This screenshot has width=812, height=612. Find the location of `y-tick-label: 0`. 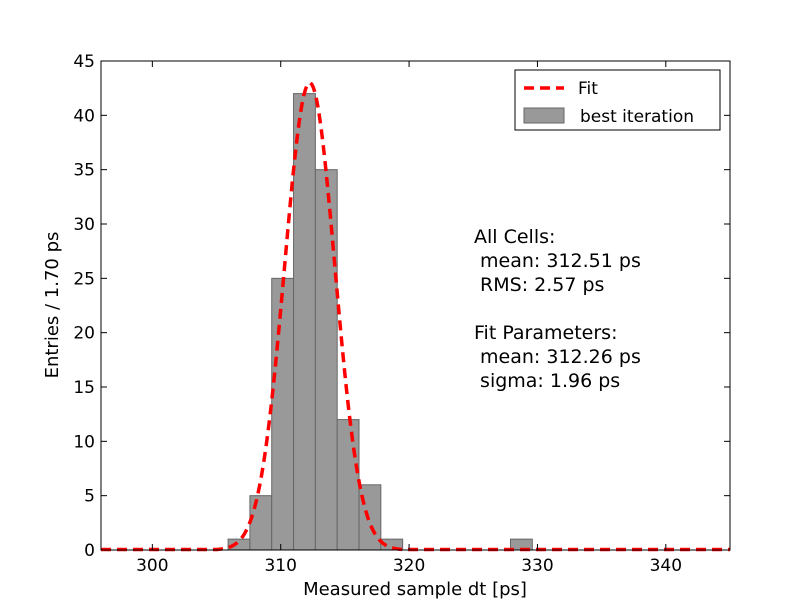

y-tick-label: 0 is located at coordinates (89, 551).